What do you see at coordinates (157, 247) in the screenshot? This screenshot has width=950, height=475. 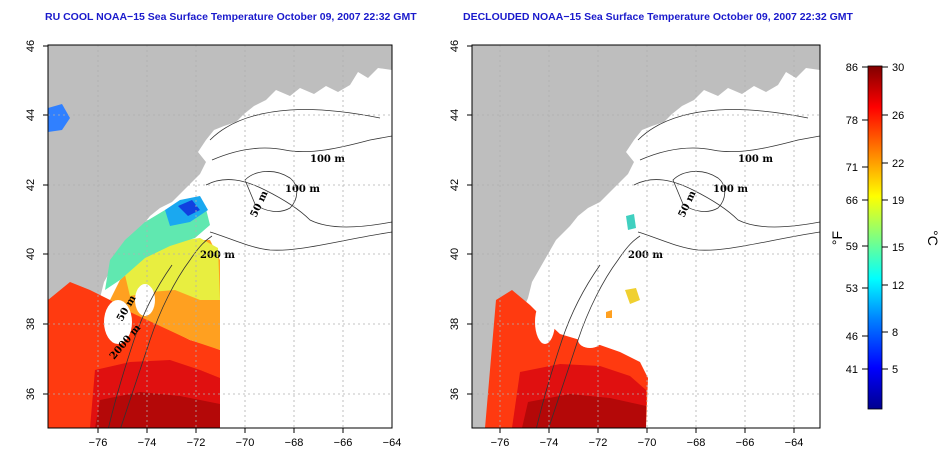 I see `sst-cool-region` at bounding box center [157, 247].